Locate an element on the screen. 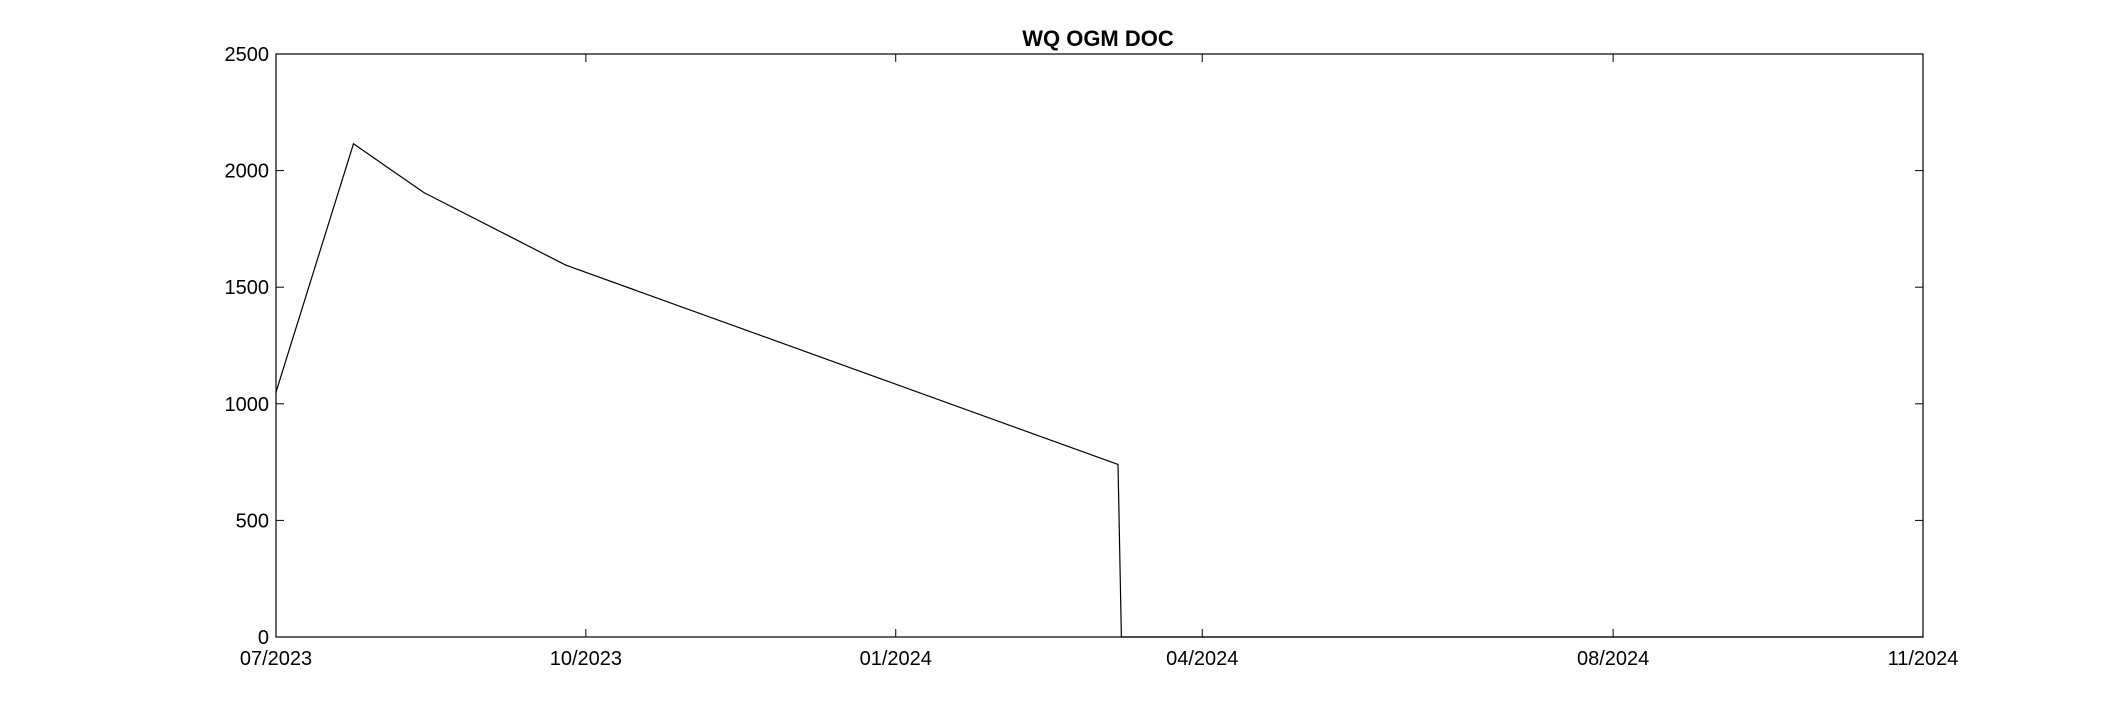 This screenshot has height=715, width=2121. x-tick-label: 07/2023 is located at coordinates (276, 659).